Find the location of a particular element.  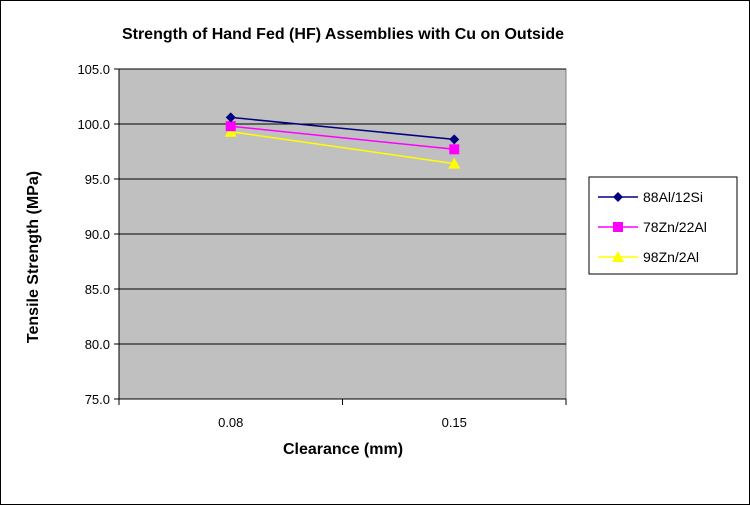

legend-item: 98Zn/2Al is located at coordinates (648, 257).